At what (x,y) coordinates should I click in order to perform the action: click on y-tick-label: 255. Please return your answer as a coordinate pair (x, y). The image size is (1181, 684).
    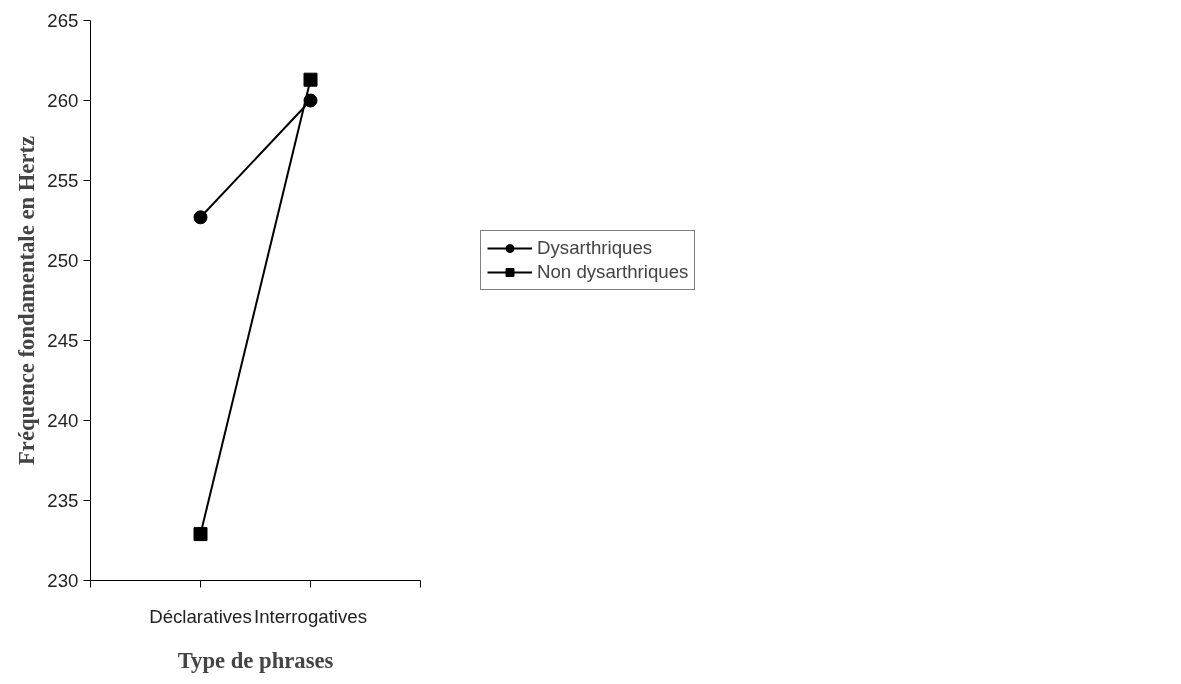
    Looking at the image, I should click on (63, 180).